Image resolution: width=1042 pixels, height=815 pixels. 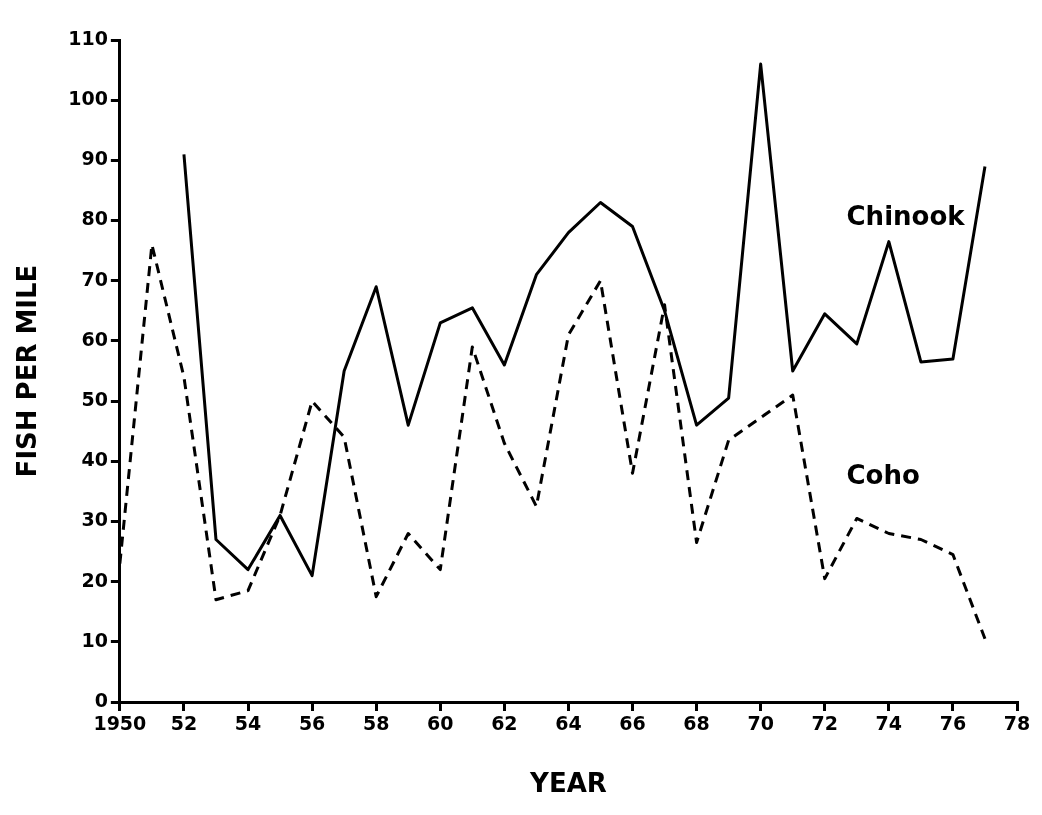 I want to click on series-label: Coho, so click(x=883, y=474).